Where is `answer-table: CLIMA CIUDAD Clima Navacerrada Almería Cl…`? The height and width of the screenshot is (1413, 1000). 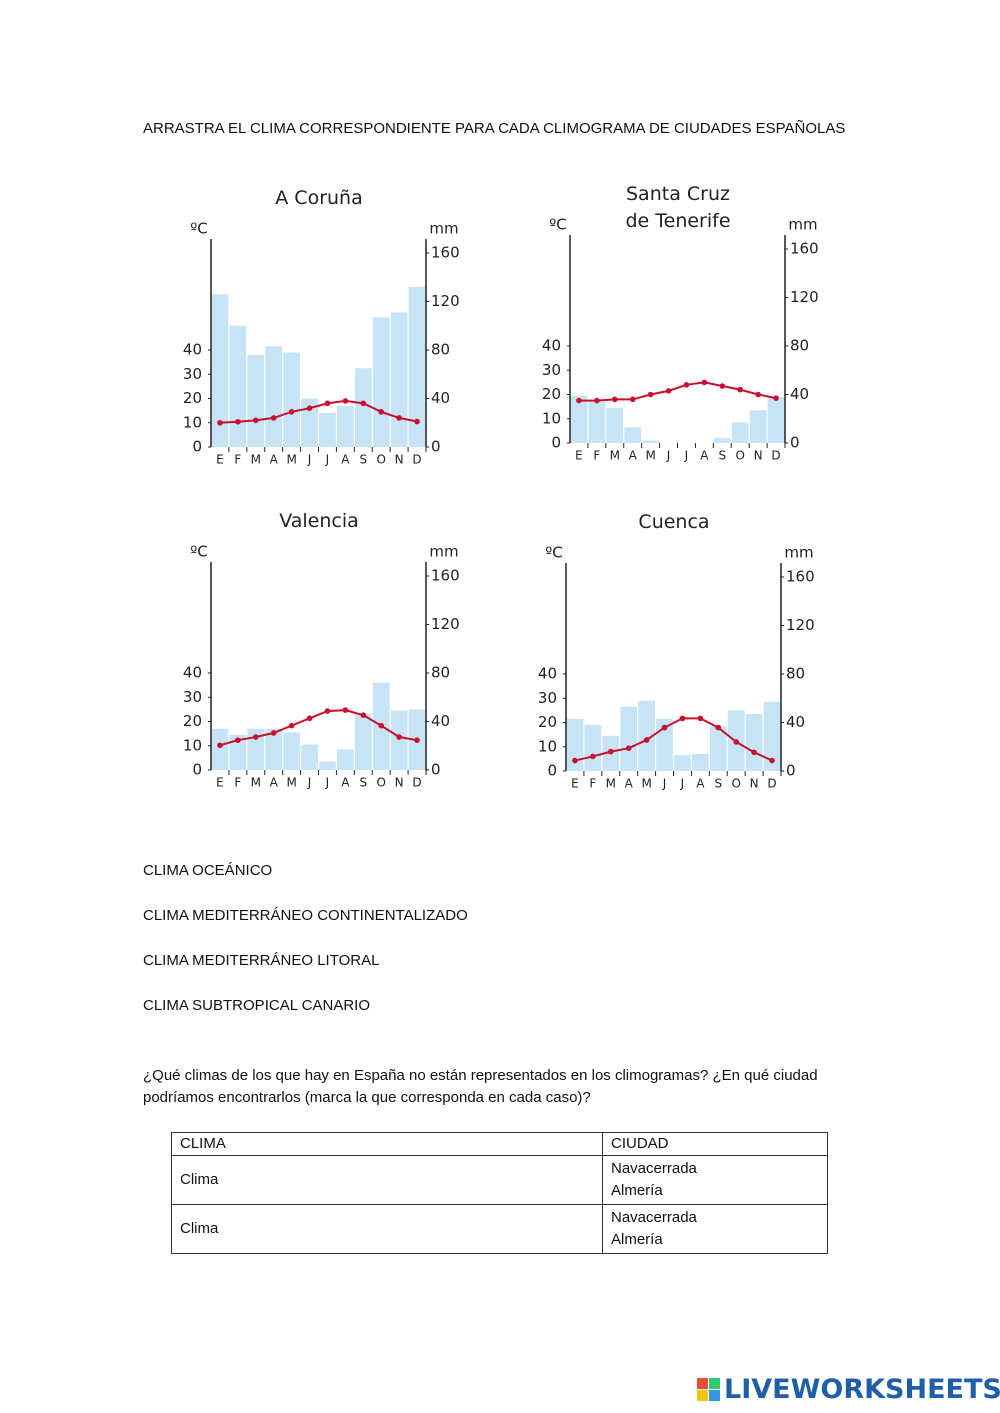 answer-table: CLIMA CIUDAD Clima Navacerrada Almería Cl… is located at coordinates (499, 1193).